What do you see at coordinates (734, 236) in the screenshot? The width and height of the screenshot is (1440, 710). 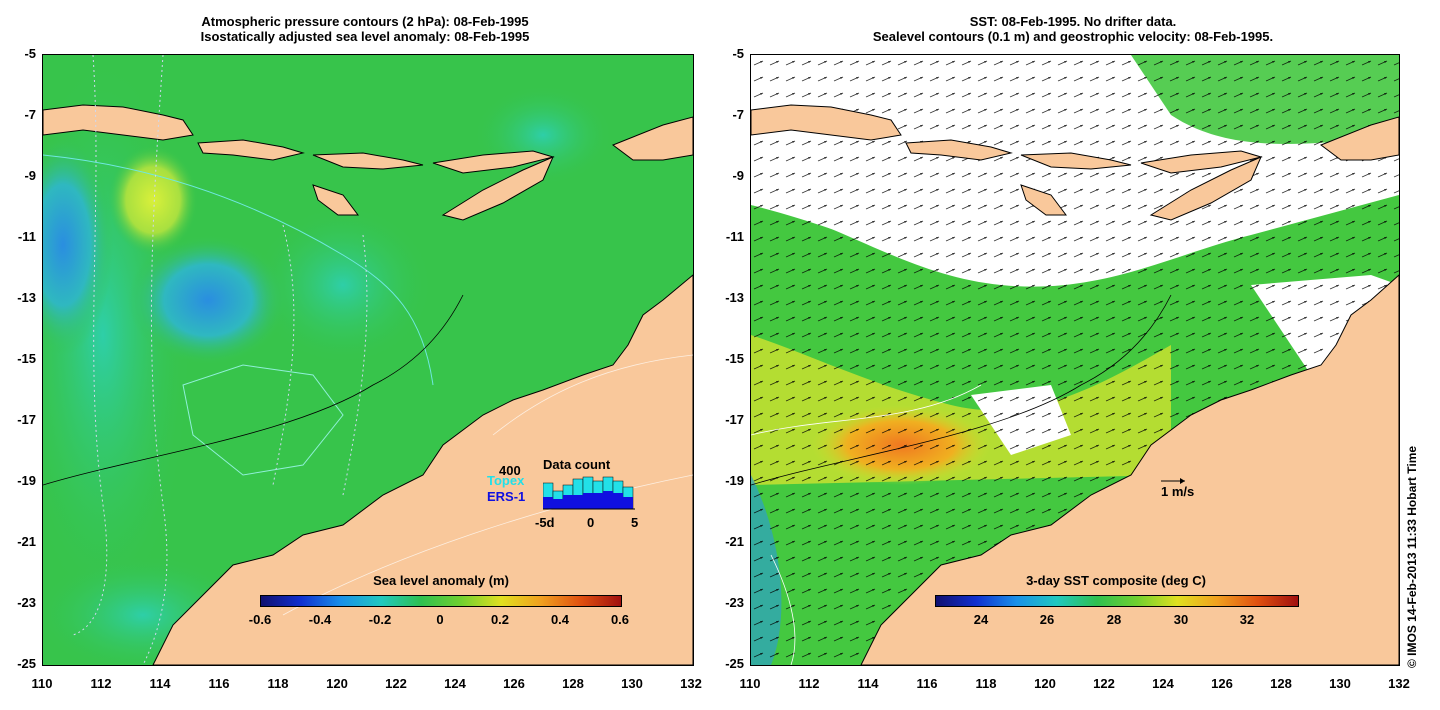 I see `right-ylab-4: -11` at bounding box center [734, 236].